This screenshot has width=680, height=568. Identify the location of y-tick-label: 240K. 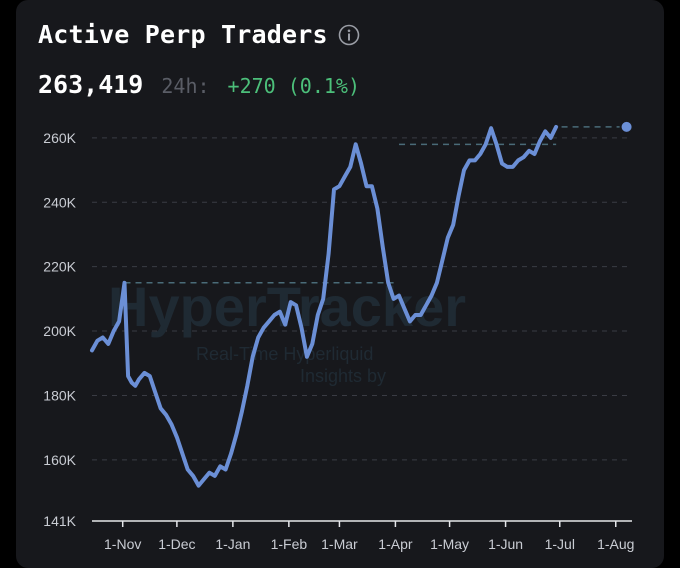
(59, 202).